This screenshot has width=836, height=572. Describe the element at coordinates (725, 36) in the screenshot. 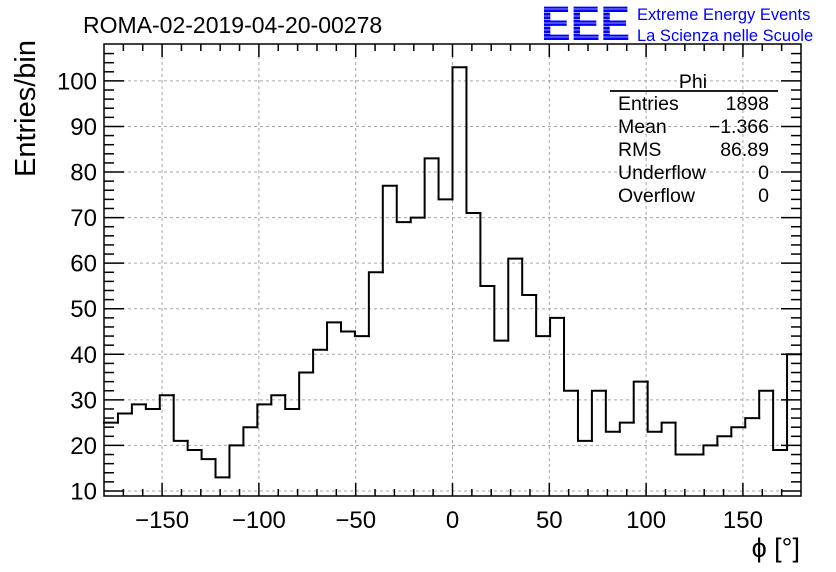

I see `logo-line-2: La Scienza nelle Scuole` at that location.